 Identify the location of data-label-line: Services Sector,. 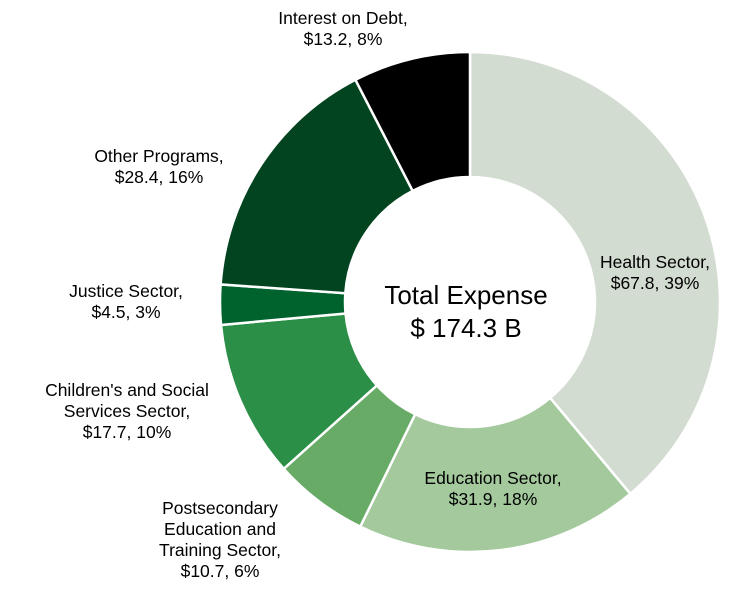
(127, 411).